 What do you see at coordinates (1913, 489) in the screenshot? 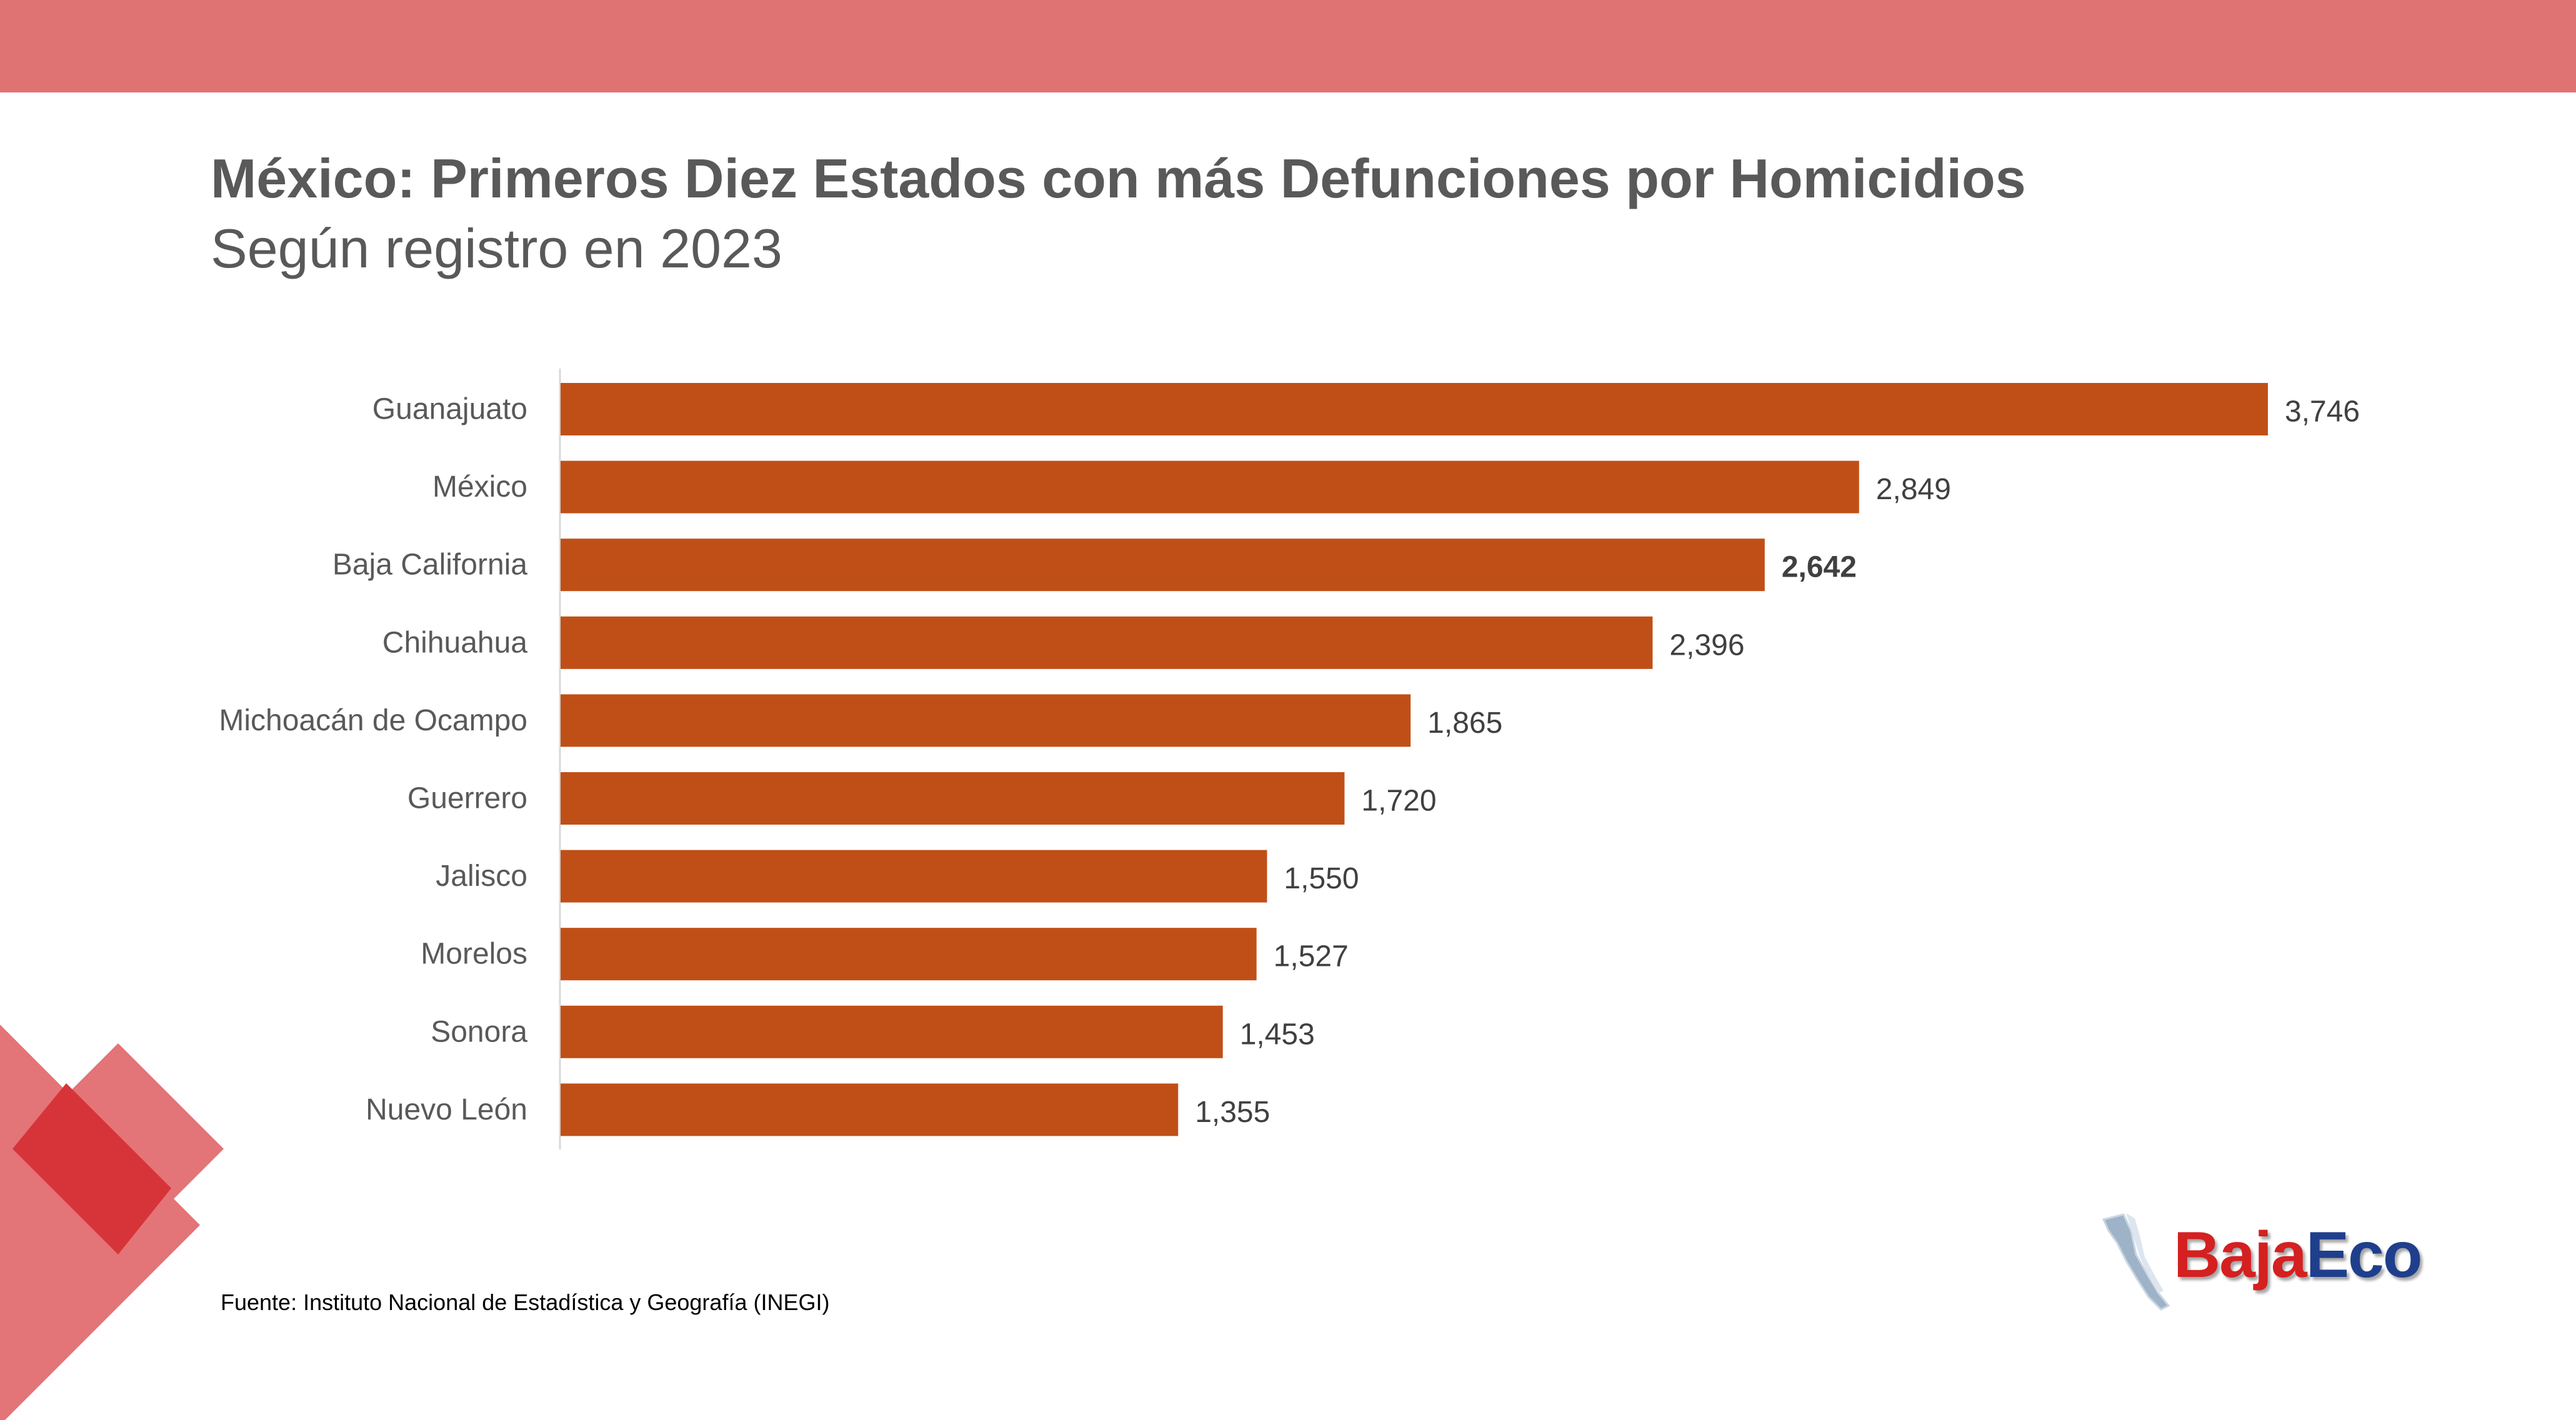
I see `data-label: 2,849` at bounding box center [1913, 489].